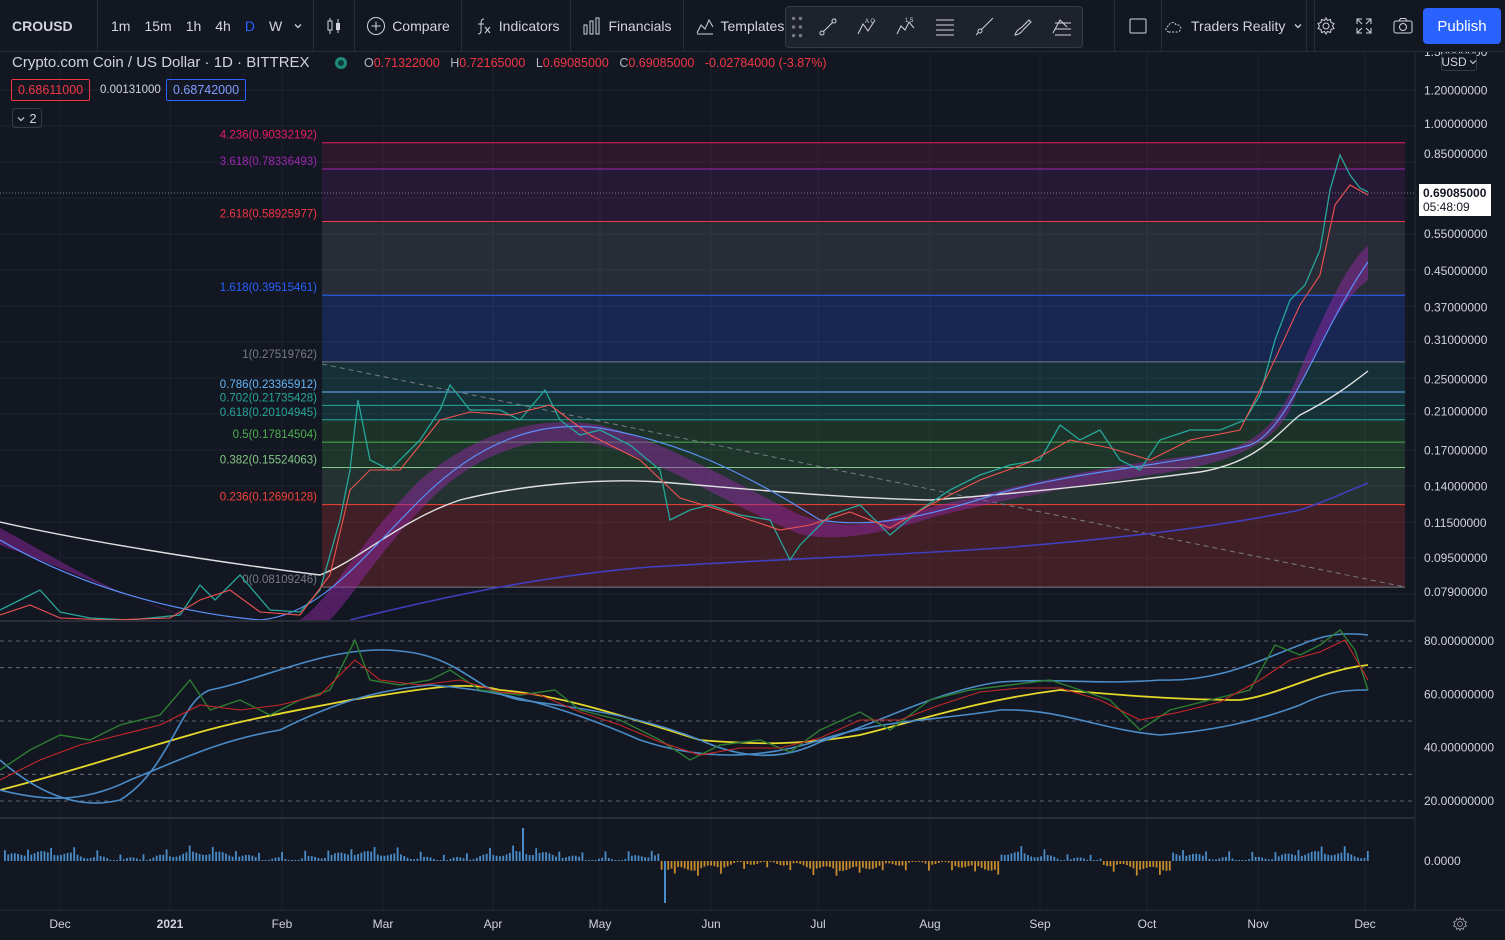 This screenshot has height=940, width=1505. I want to click on cloud-icon, so click(1174, 26).